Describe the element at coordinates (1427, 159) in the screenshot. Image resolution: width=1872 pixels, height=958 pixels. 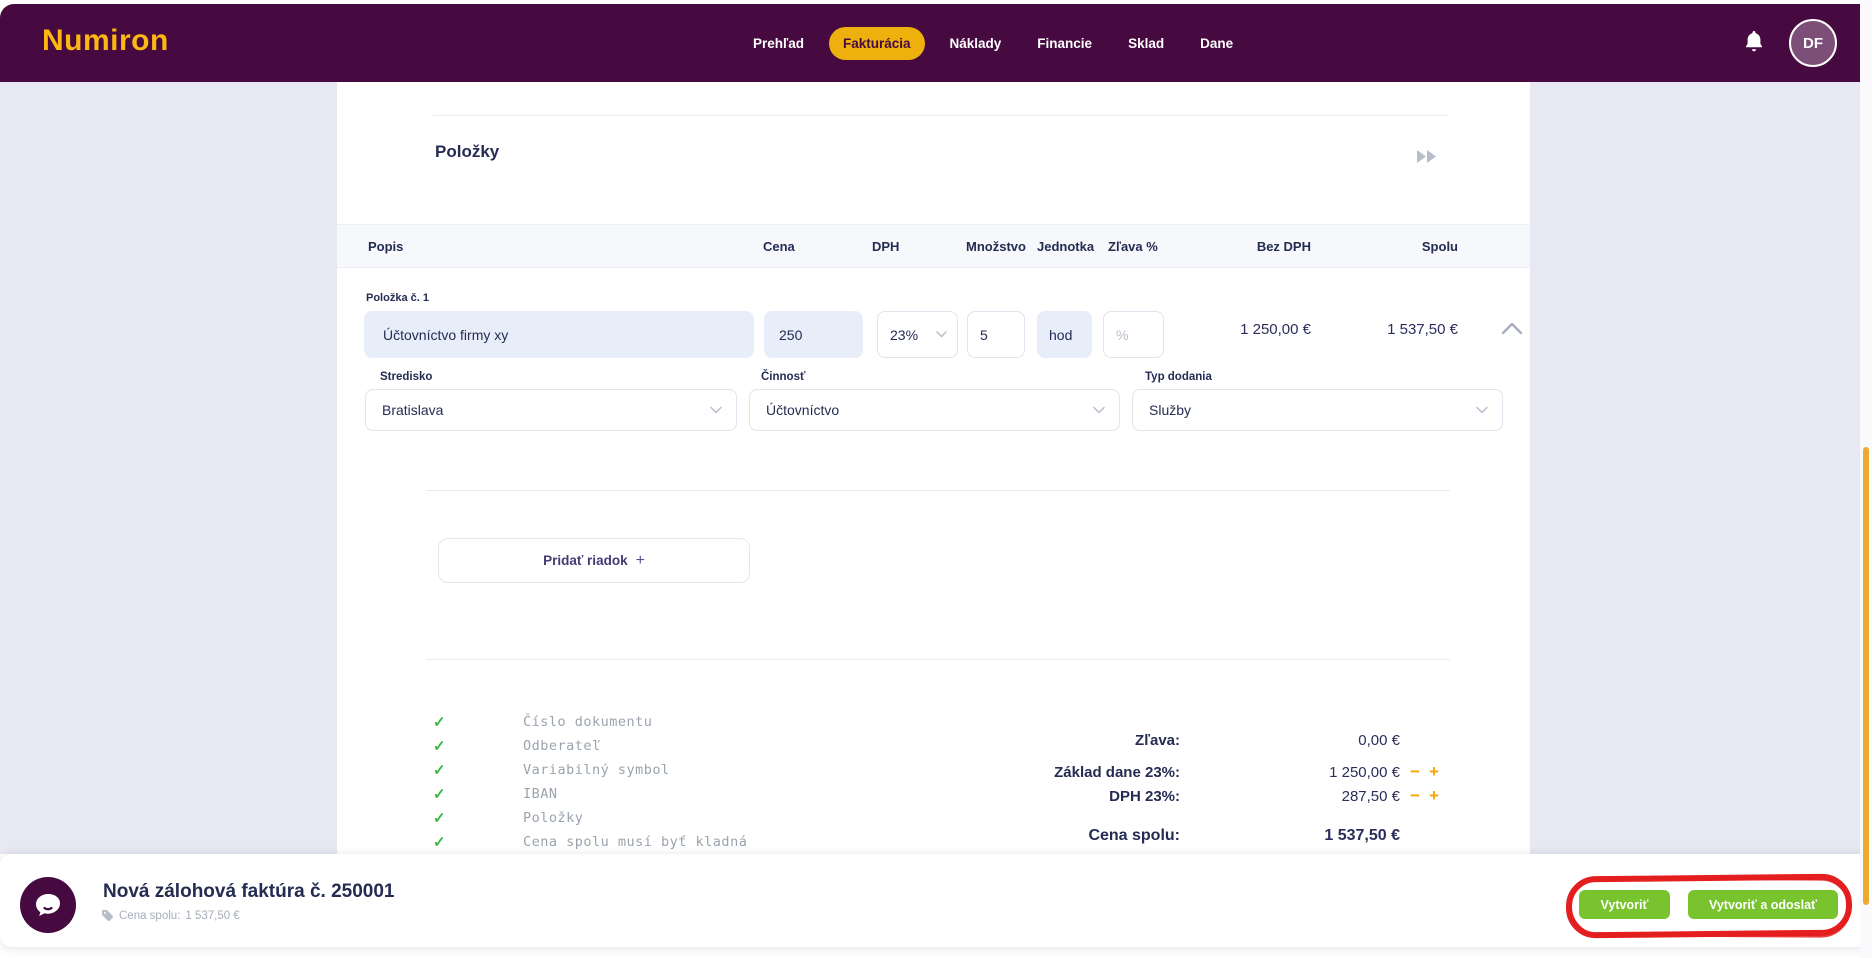
I see `fast-forward-icon` at that location.